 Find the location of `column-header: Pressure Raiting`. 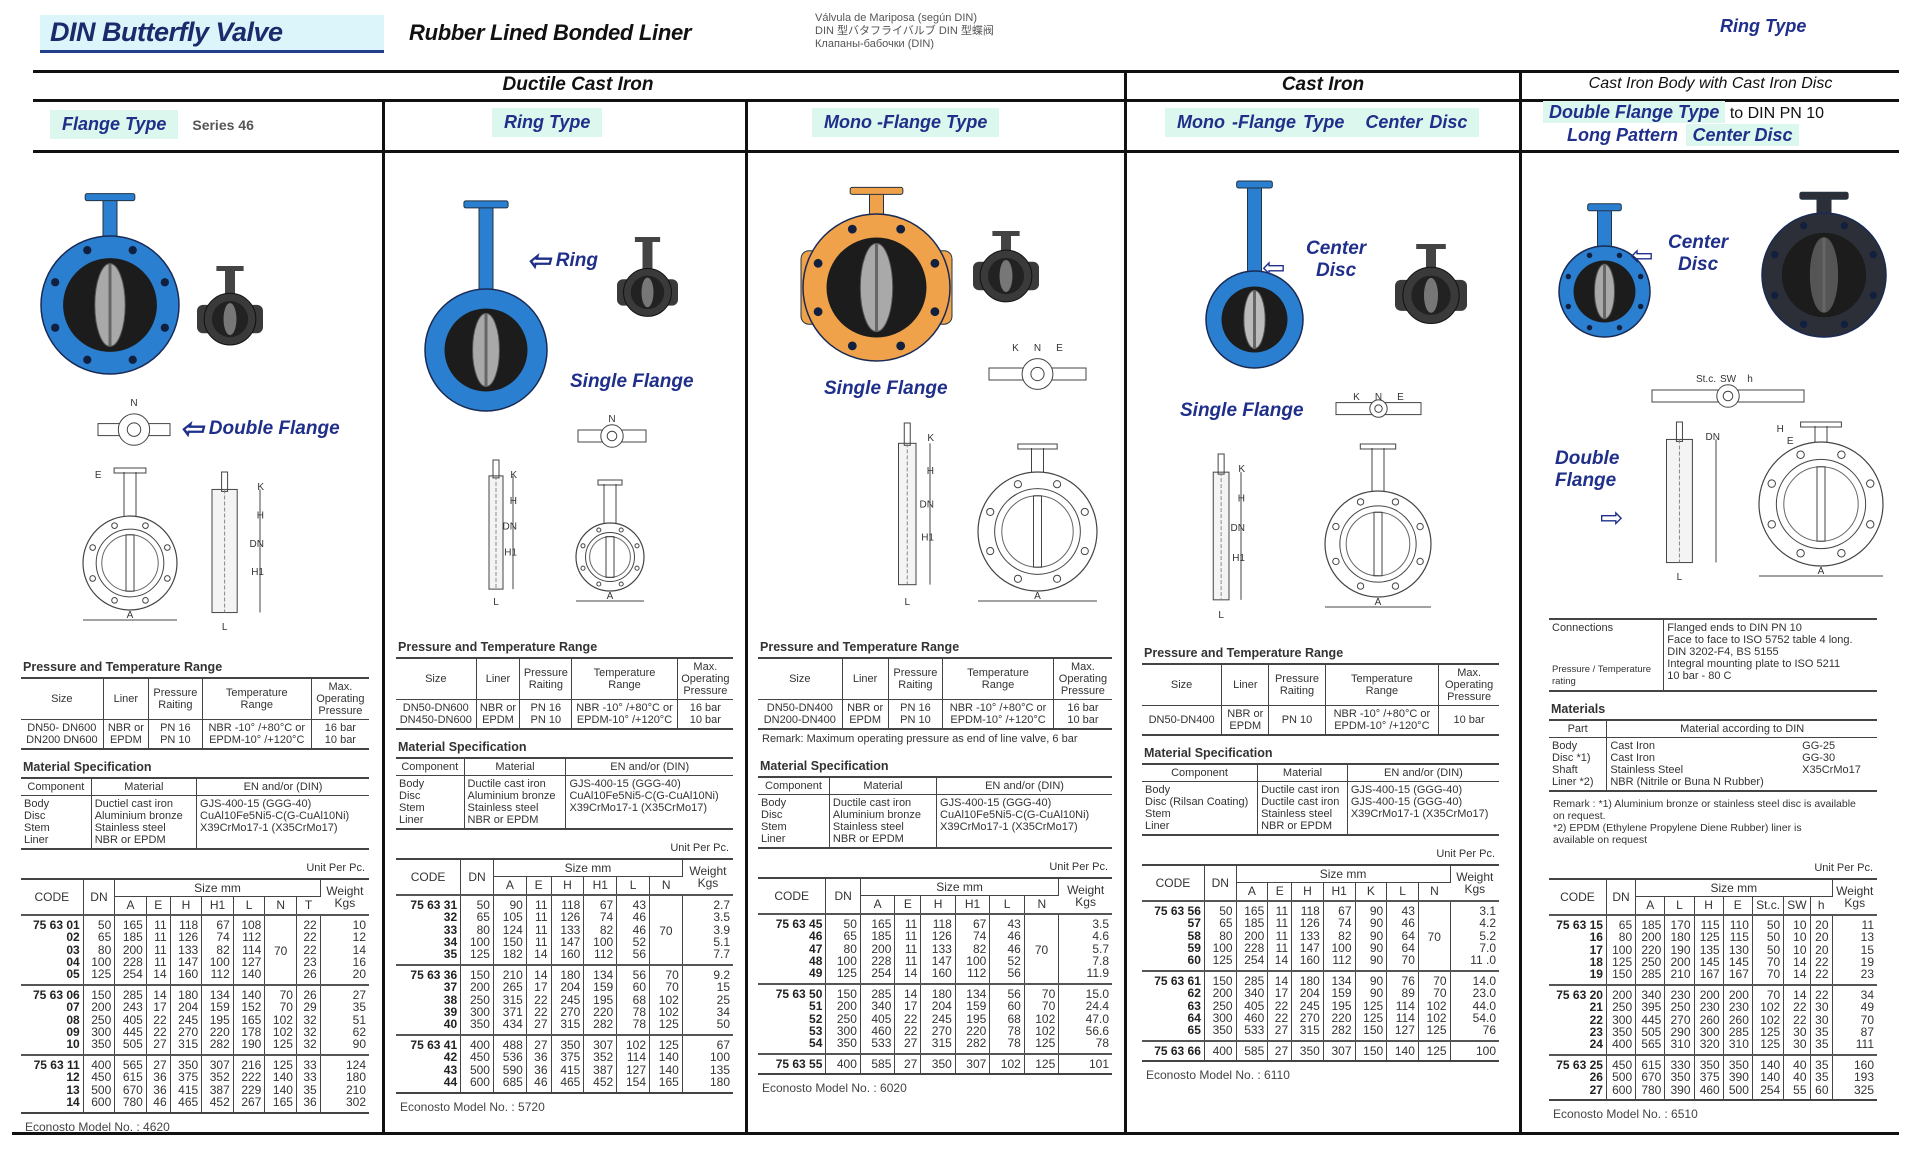

column-header: Pressure Raiting is located at coordinates (916, 679).